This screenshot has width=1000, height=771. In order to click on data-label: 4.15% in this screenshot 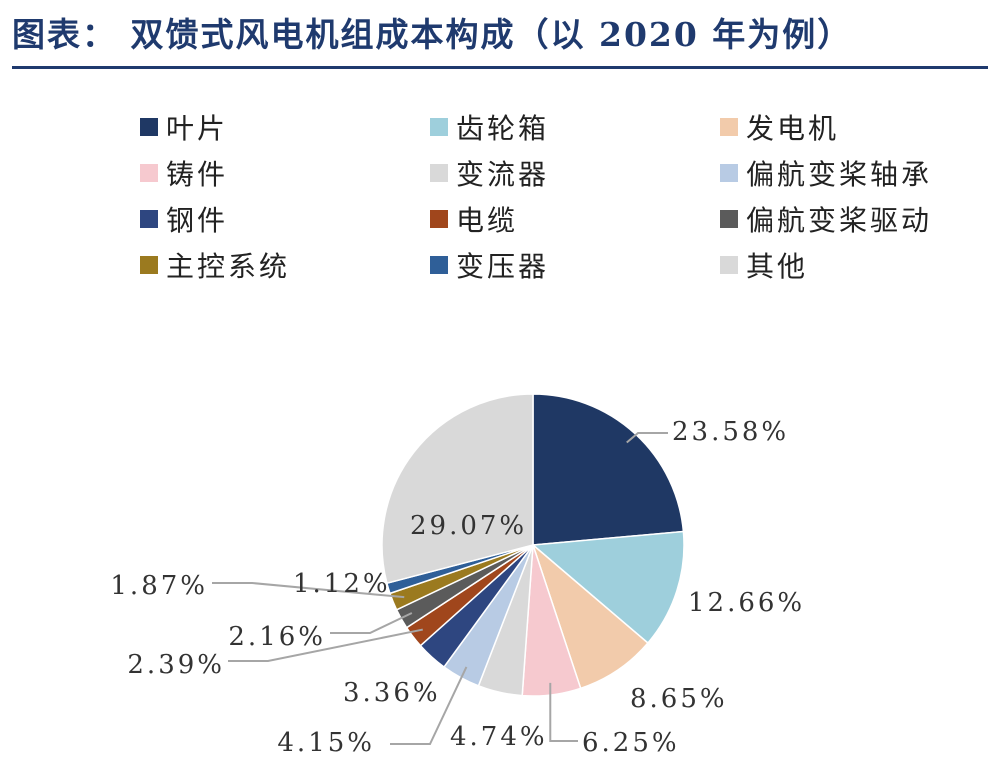, I will do `click(326, 743)`.